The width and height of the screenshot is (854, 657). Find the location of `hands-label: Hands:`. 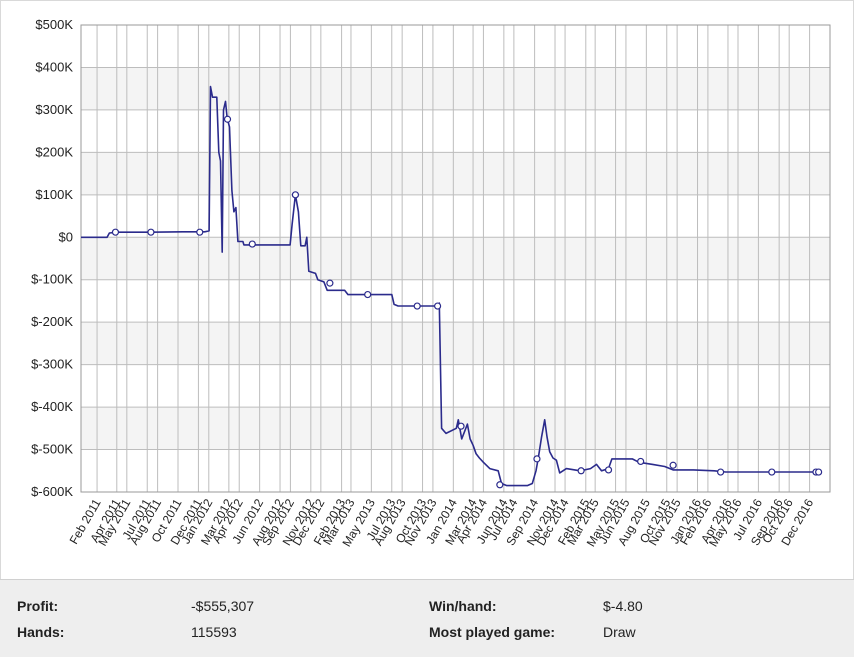

hands-label: Hands: is located at coordinates (41, 632).